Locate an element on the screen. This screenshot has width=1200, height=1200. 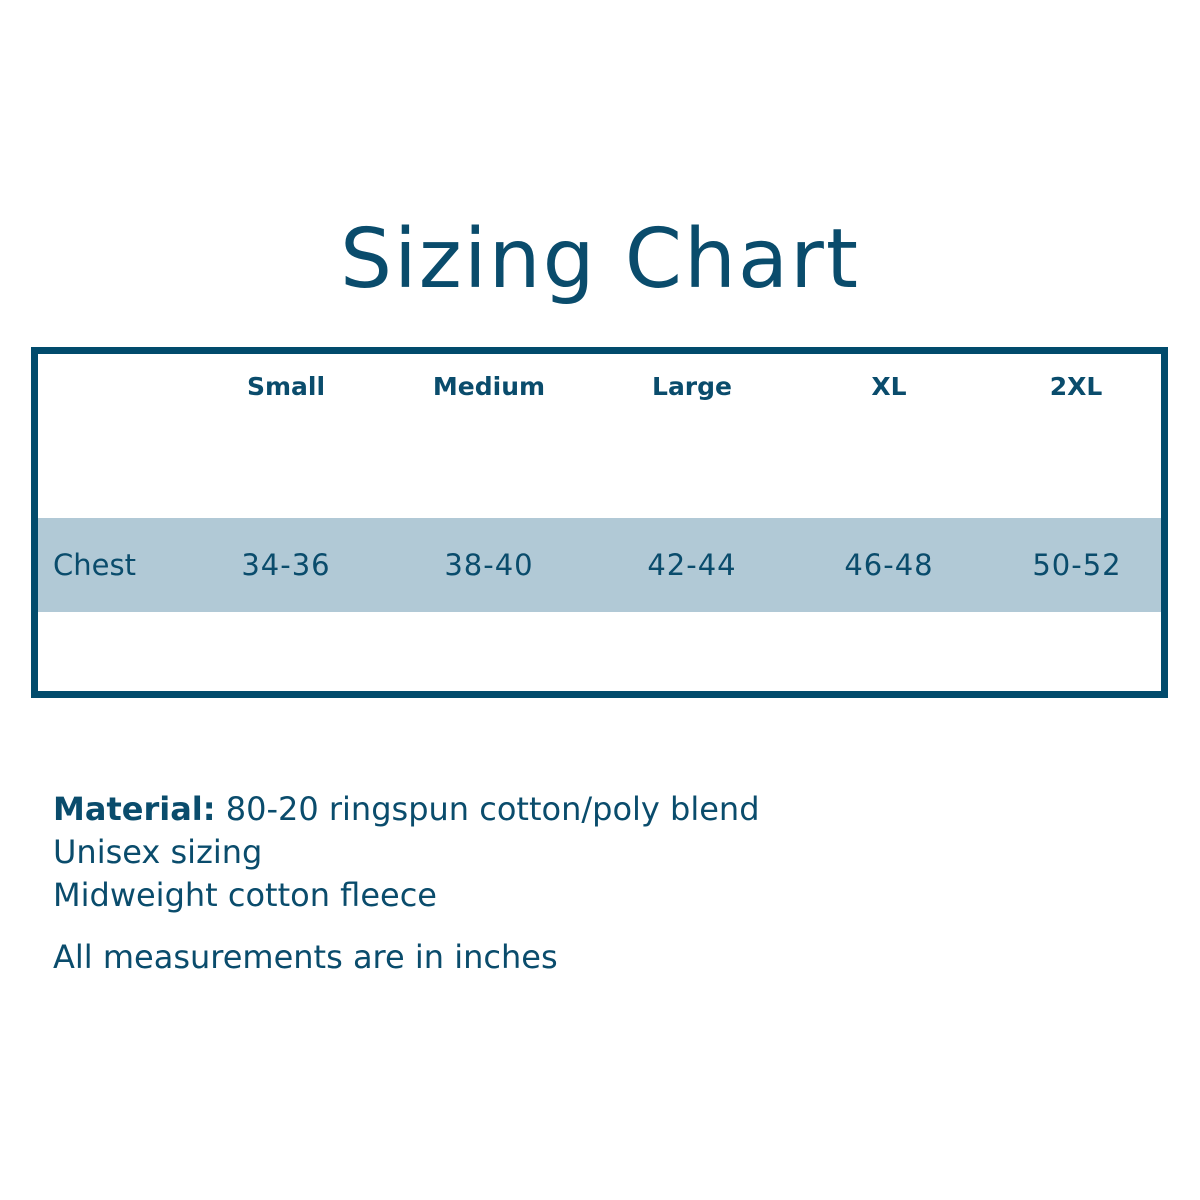
chest-medium: 38-40 is located at coordinates (489, 565).